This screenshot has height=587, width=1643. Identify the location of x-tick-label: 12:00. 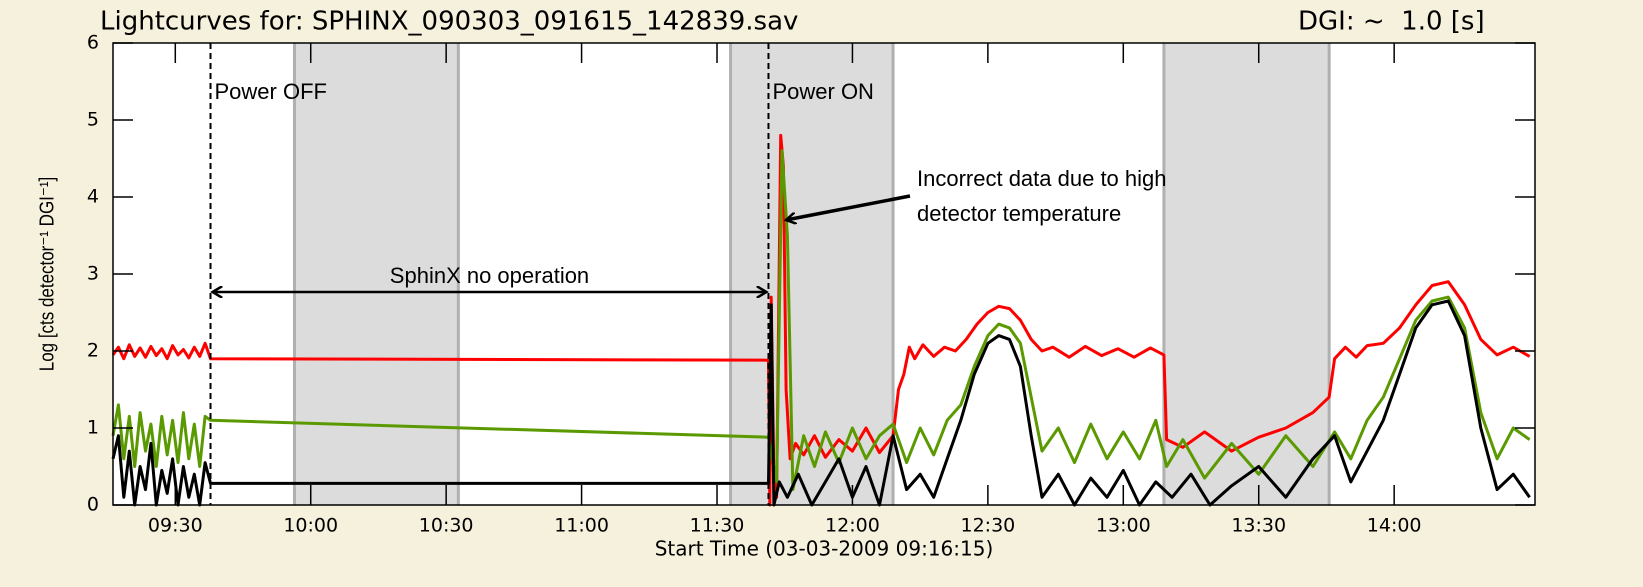
(852, 526).